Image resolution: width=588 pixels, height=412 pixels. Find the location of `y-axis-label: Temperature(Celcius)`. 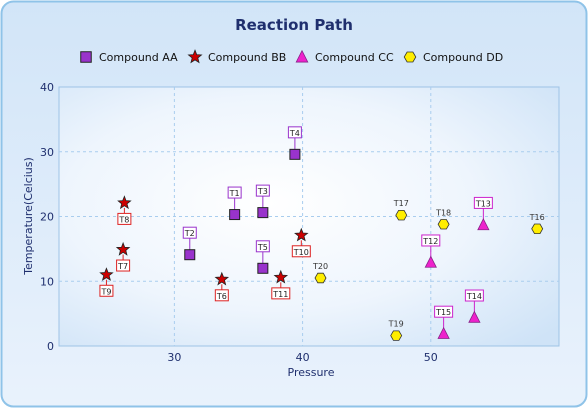

y-axis-label: Temperature(Celcius) is located at coordinates (28, 216).